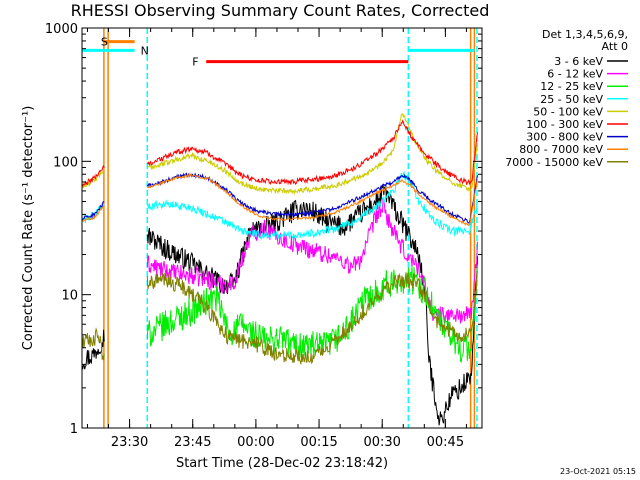 Image resolution: width=640 pixels, height=480 pixels. Describe the element at coordinates (564, 137) in the screenshot. I see `legend-label-7: 300 - 800 keV` at that location.